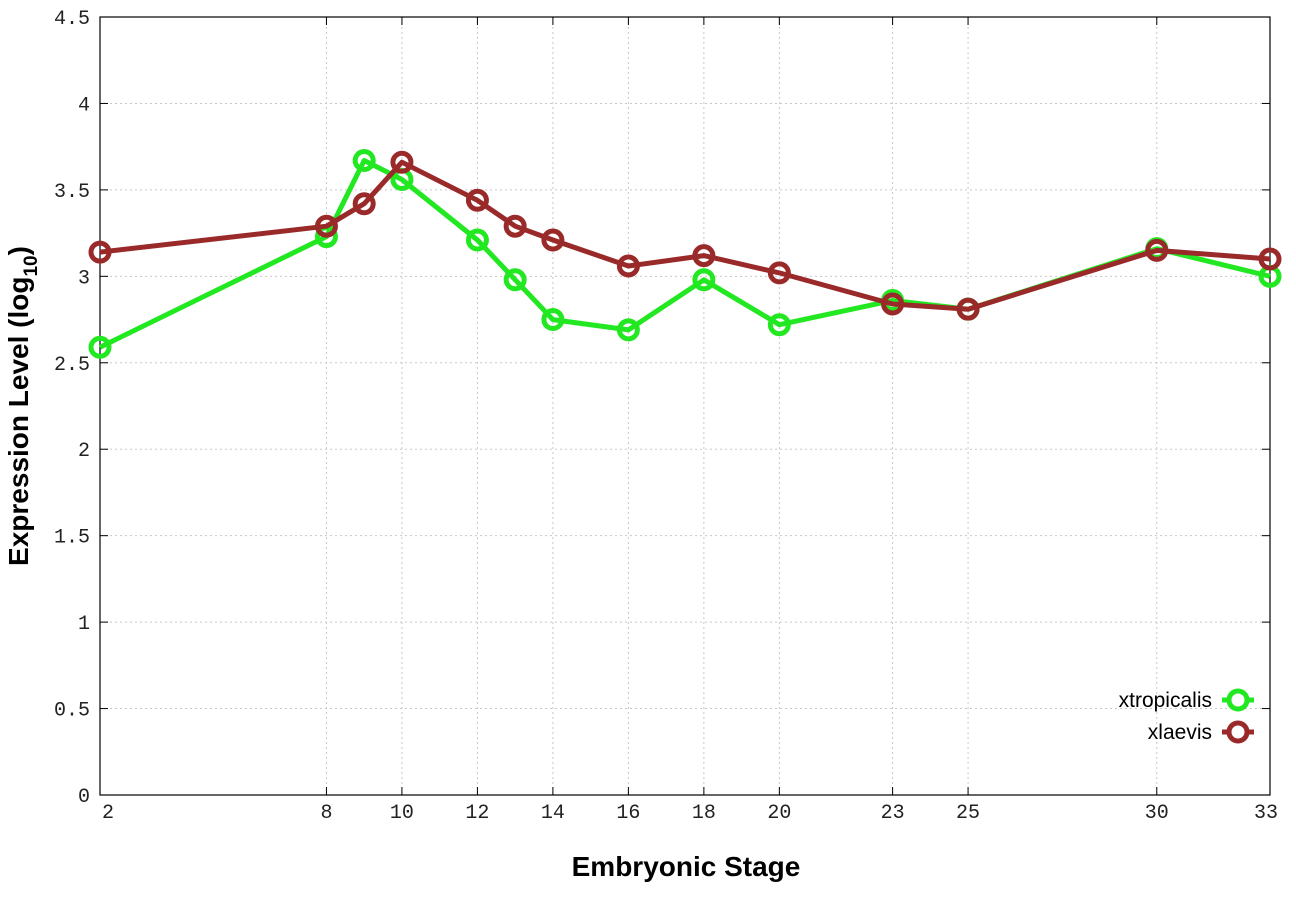 The image size is (1296, 907). What do you see at coordinates (402, 813) in the screenshot?
I see `x-tick-label: 10` at bounding box center [402, 813].